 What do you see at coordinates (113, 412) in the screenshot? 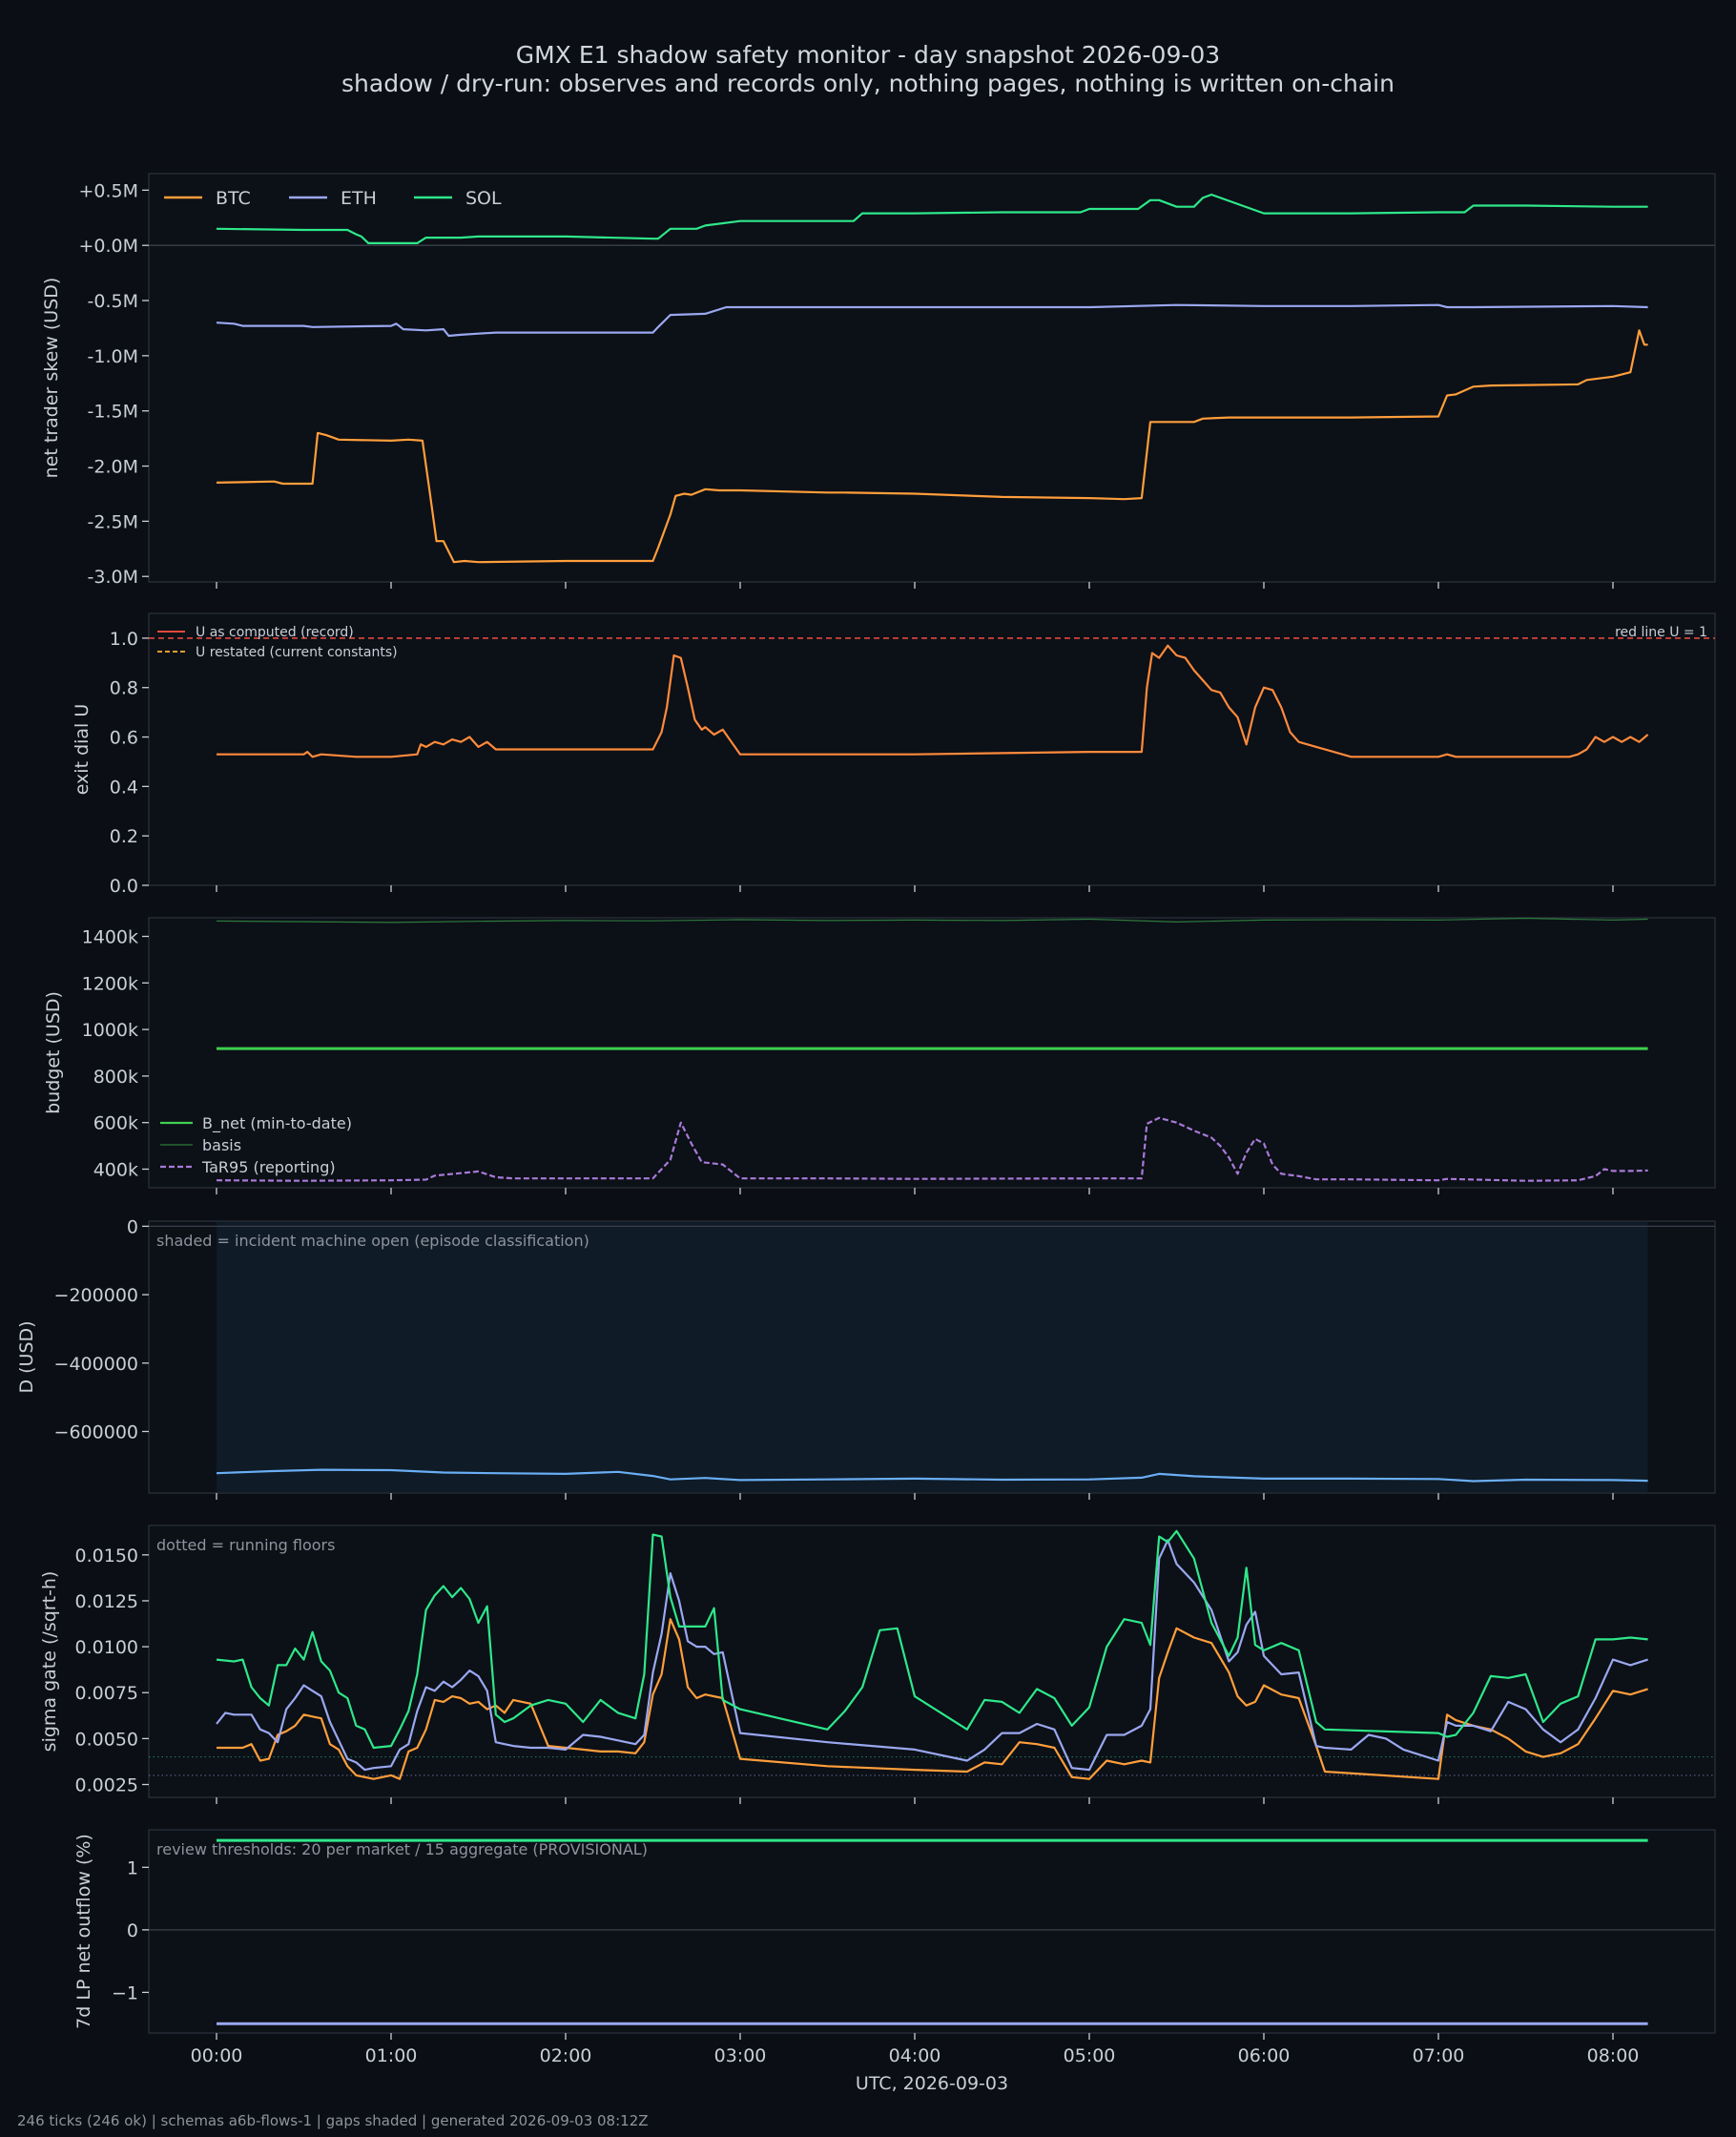
I see `y-tick-label: -1.5M` at bounding box center [113, 412].